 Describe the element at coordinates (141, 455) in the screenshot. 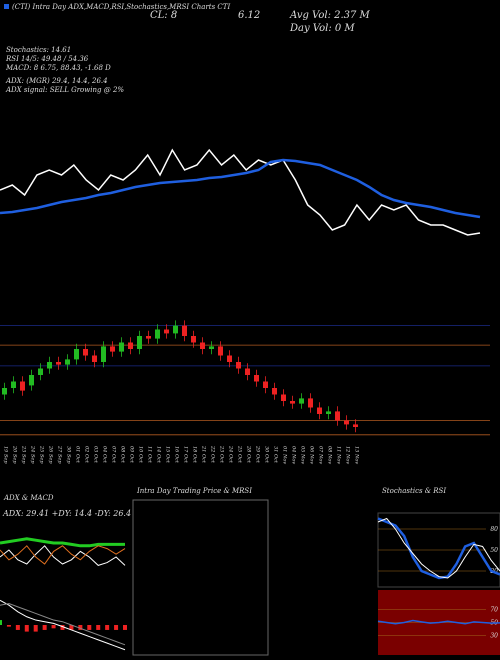

I see `x-tick-label: 10 Oct` at that location.